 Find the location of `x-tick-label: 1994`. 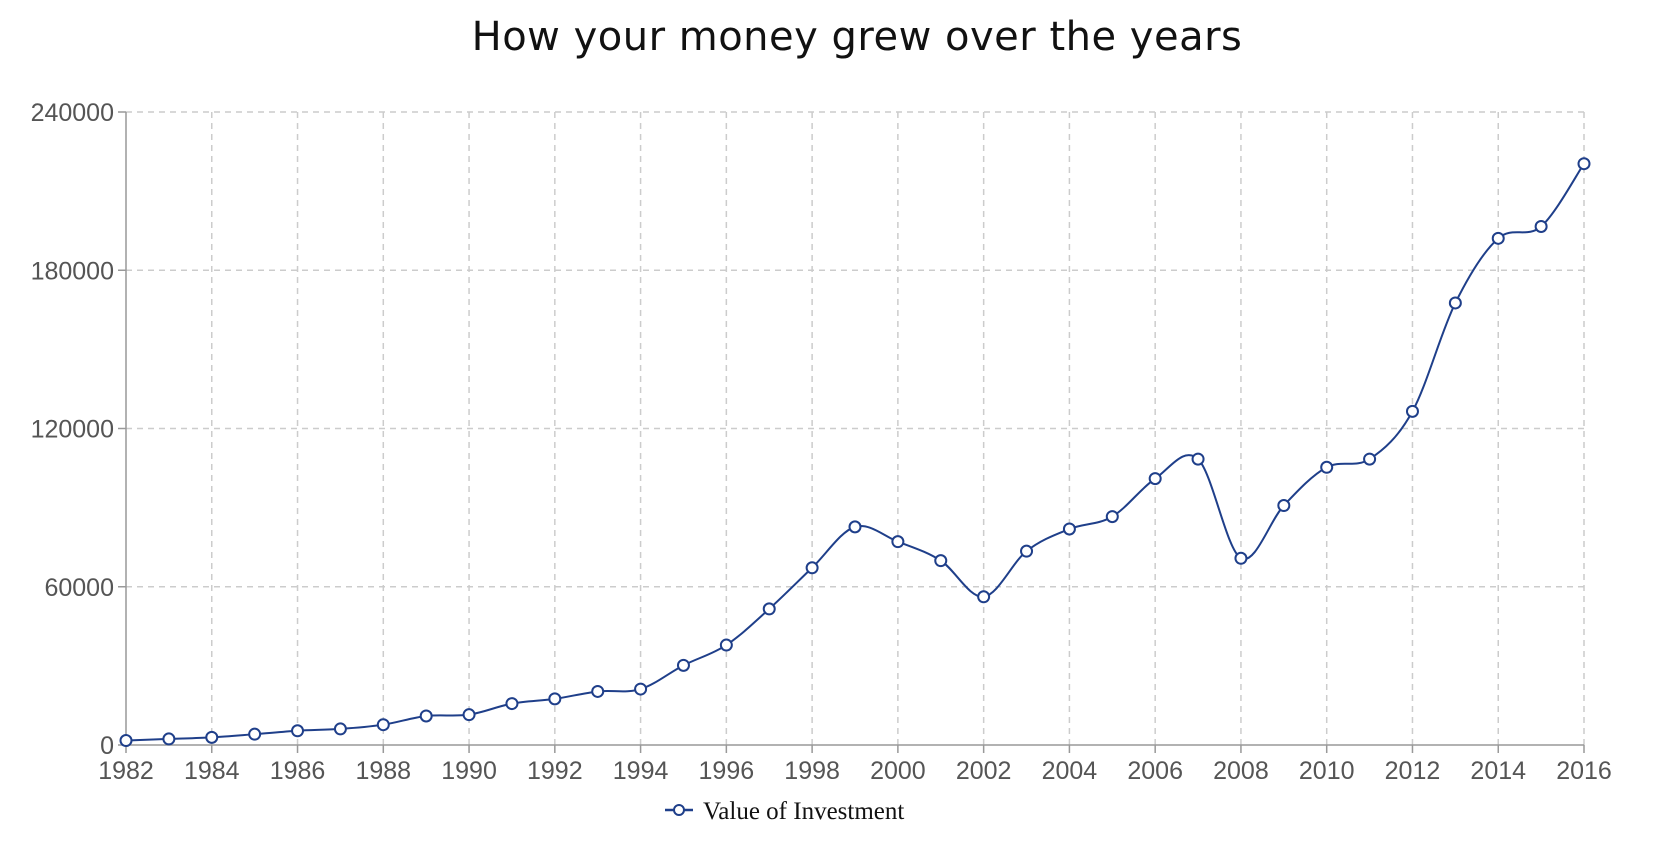

x-tick-label: 1994 is located at coordinates (641, 771).